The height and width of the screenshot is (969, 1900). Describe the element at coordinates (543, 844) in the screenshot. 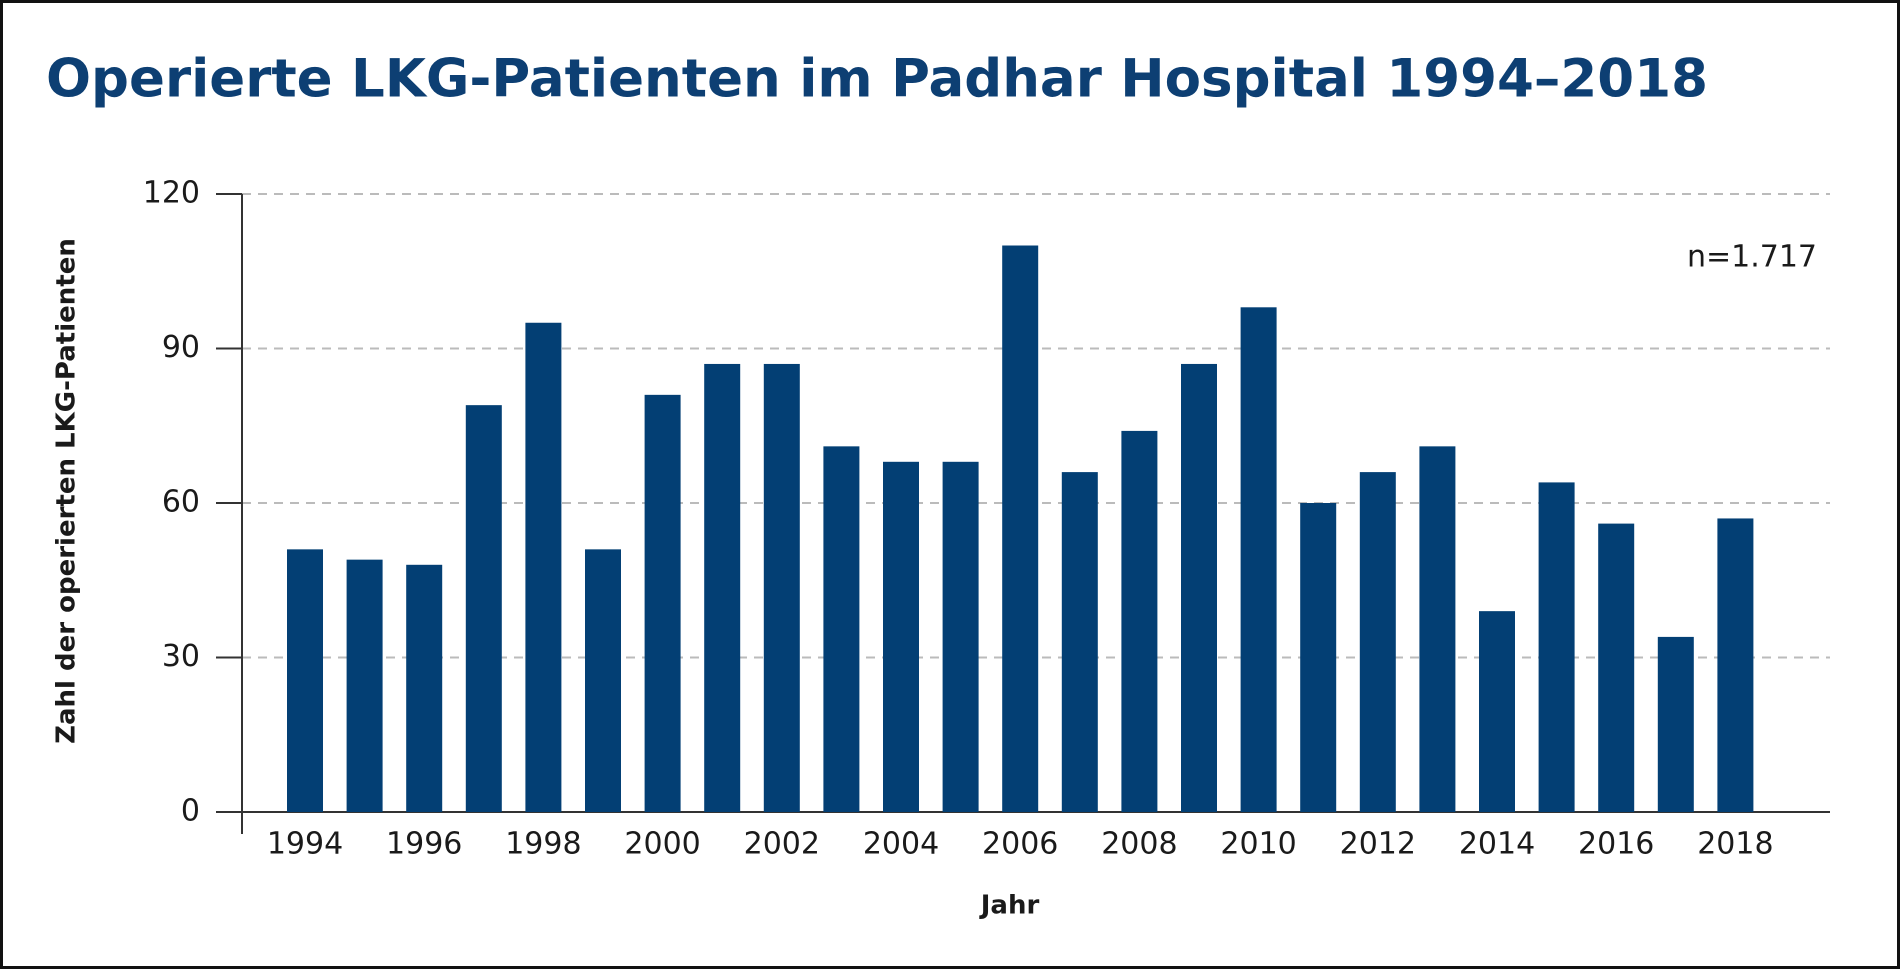

I see `x-tick-label: 1998` at that location.